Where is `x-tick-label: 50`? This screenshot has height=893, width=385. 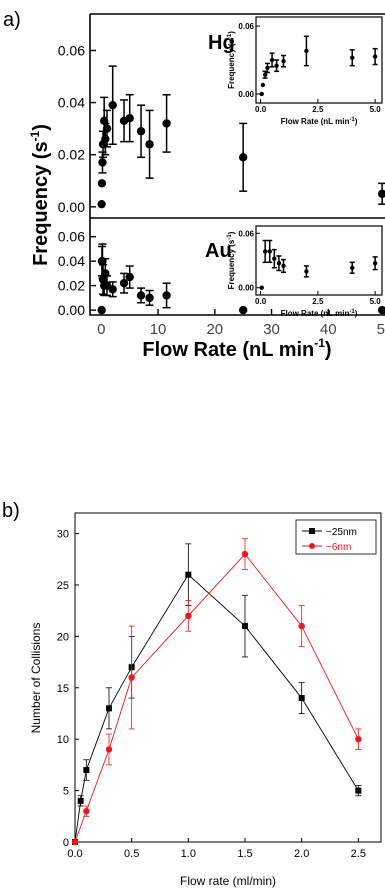 x-tick-label: 50 is located at coordinates (381, 329).